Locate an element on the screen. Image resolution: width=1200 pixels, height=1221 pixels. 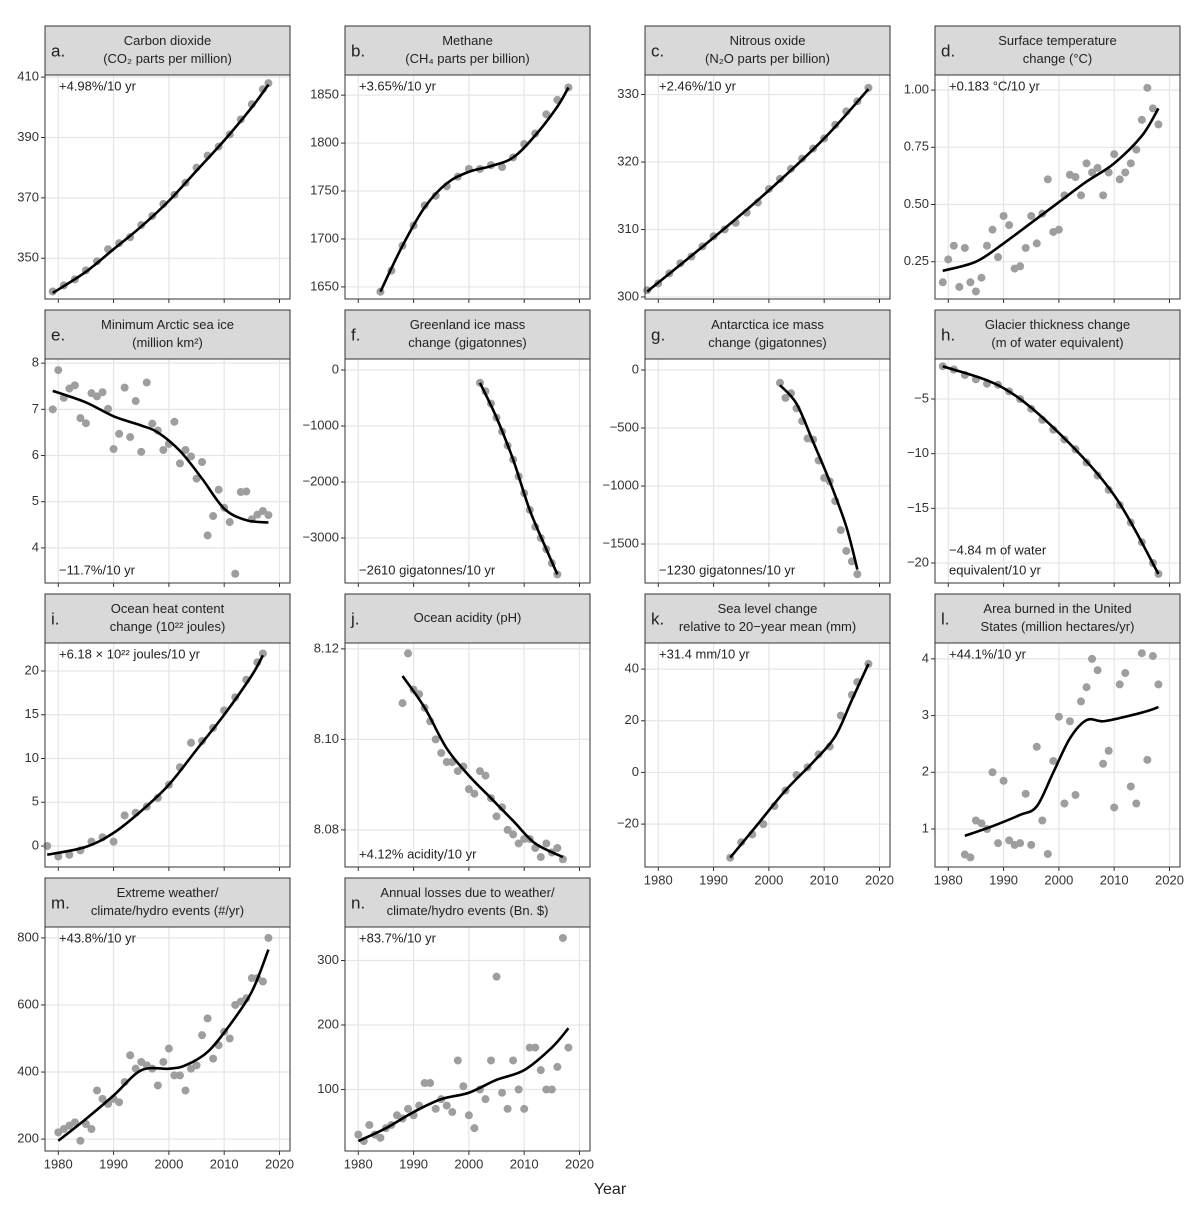
panel-label: g. is located at coordinates (658, 334).